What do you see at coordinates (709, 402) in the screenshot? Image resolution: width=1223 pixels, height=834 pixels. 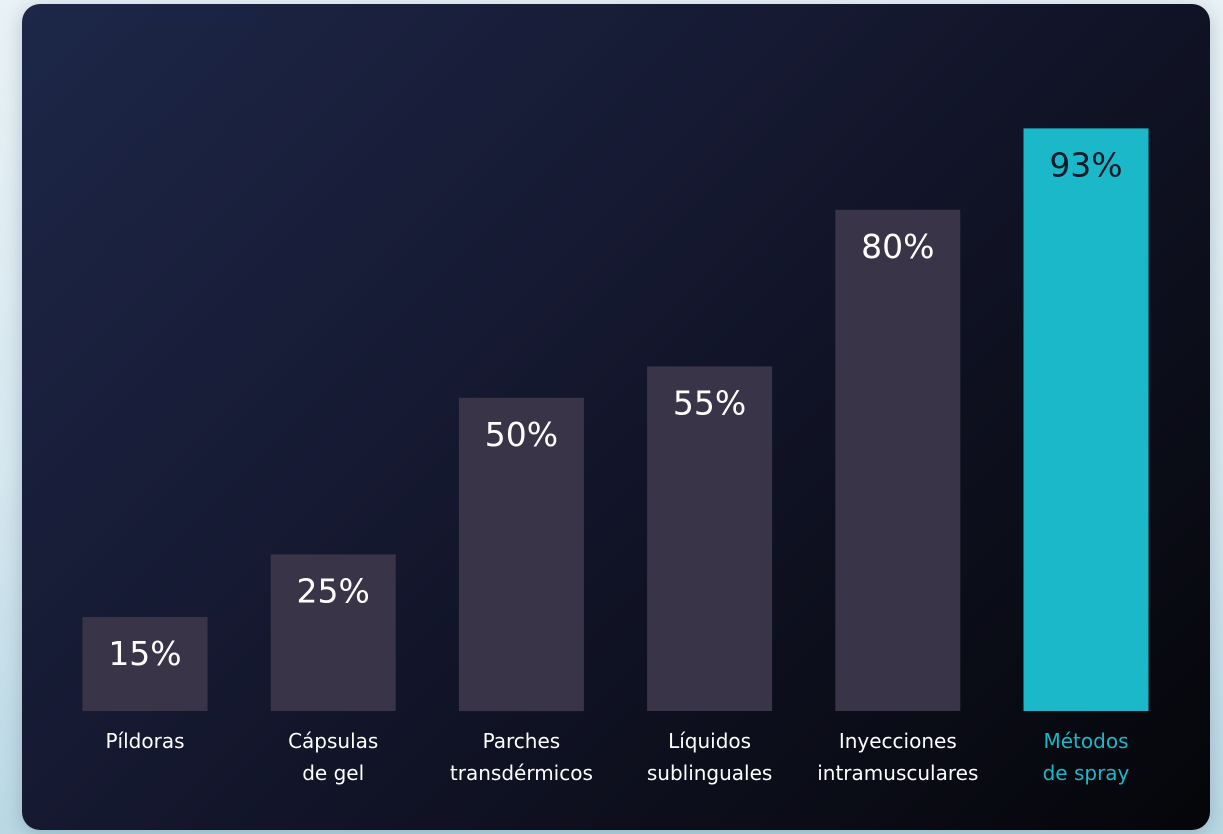 I see `bar-value-label-3: 55%` at bounding box center [709, 402].